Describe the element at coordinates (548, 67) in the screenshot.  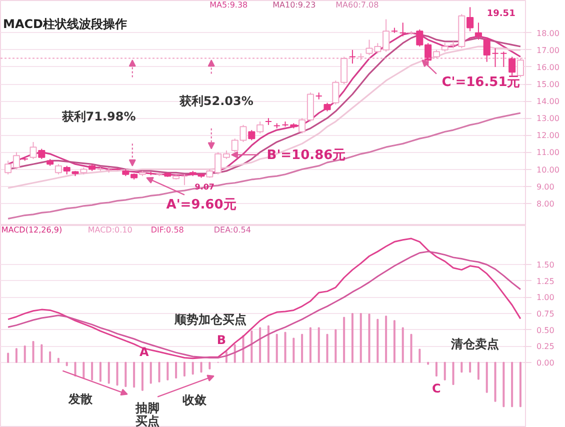
I see `y-tick-label: 16.00` at that location.